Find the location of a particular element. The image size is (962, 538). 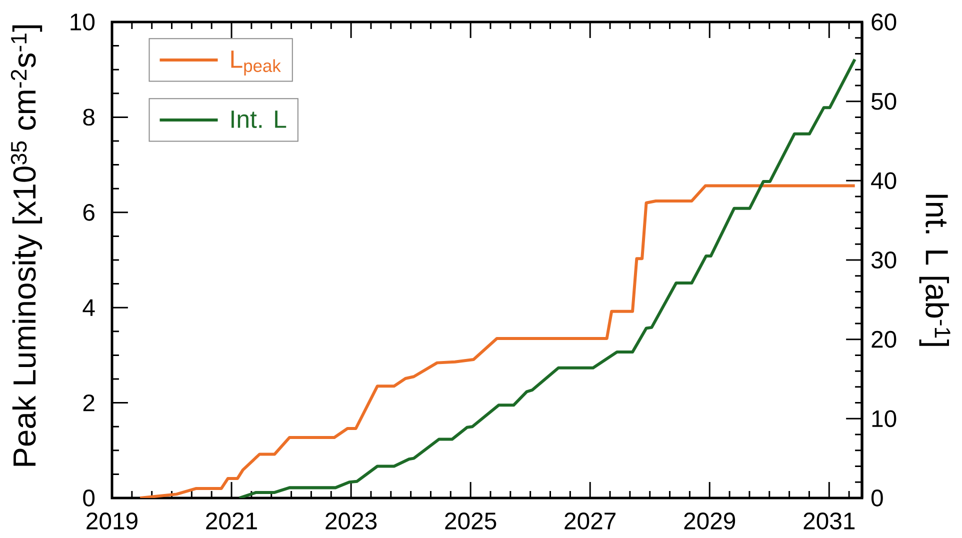

y2-tick-label: 10 is located at coordinates (884, 419).